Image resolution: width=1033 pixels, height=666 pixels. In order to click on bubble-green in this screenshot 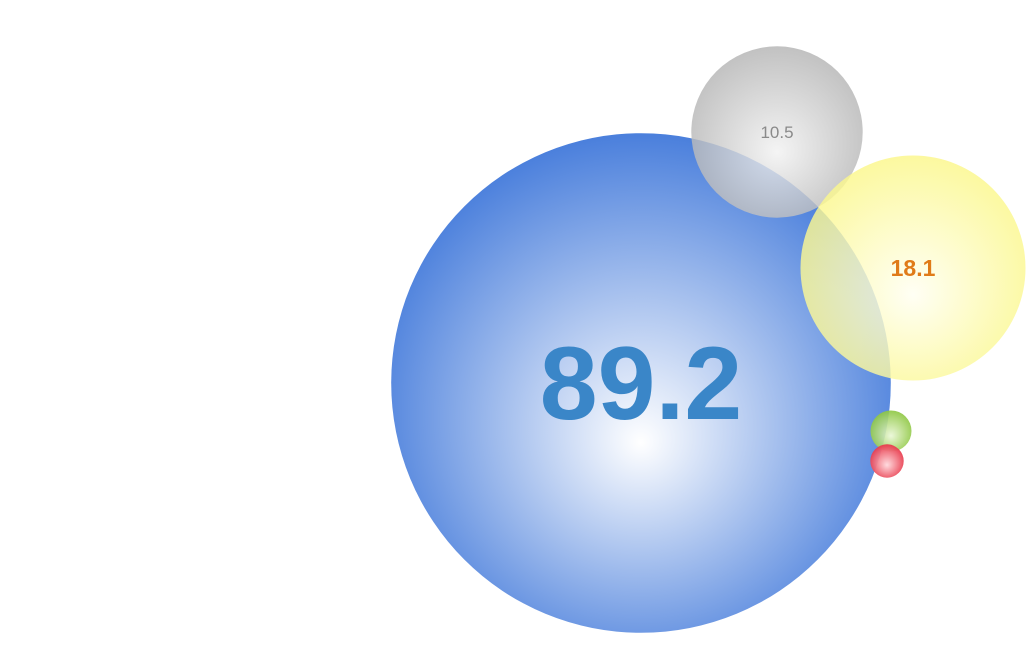, I will do `click(891, 431)`.